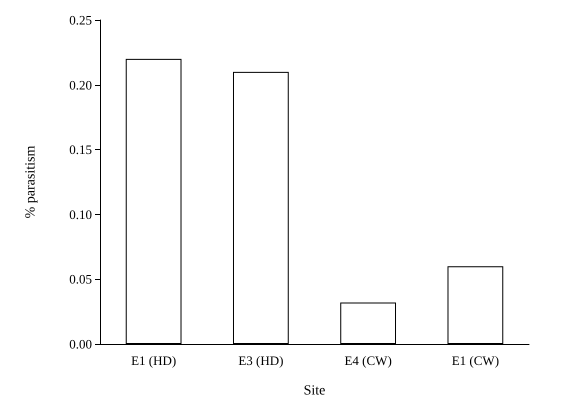 The image size is (577, 419). Describe the element at coordinates (261, 360) in the screenshot. I see `x-tick-label: E3 (HD)` at that location.